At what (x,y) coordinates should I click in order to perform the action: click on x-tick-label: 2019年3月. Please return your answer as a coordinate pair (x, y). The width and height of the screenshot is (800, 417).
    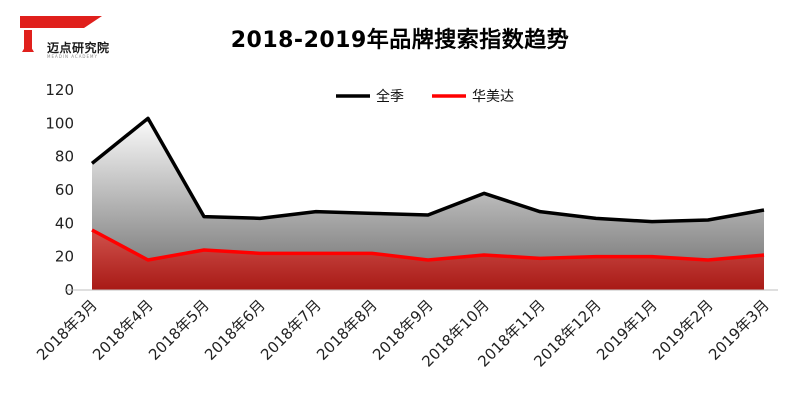
    Looking at the image, I should click on (739, 330).